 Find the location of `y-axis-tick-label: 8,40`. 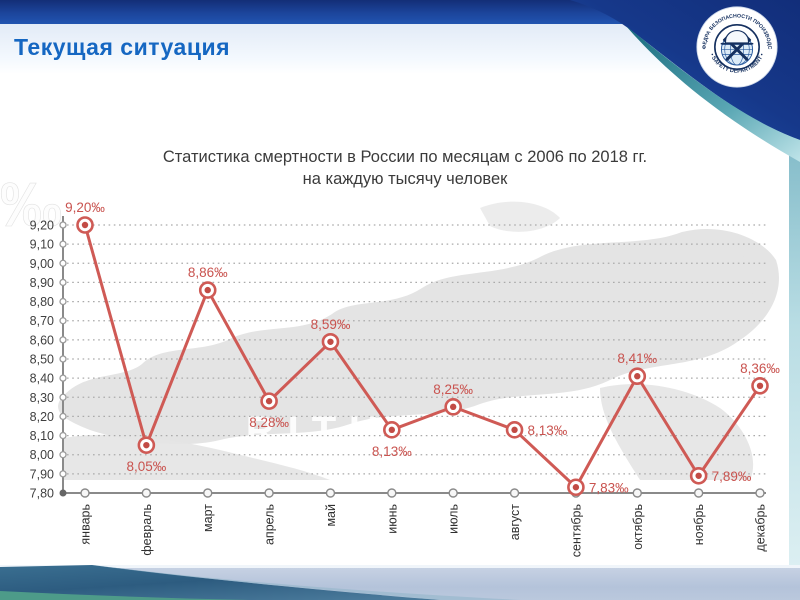

y-axis-tick-label: 8,40 is located at coordinates (42, 379).